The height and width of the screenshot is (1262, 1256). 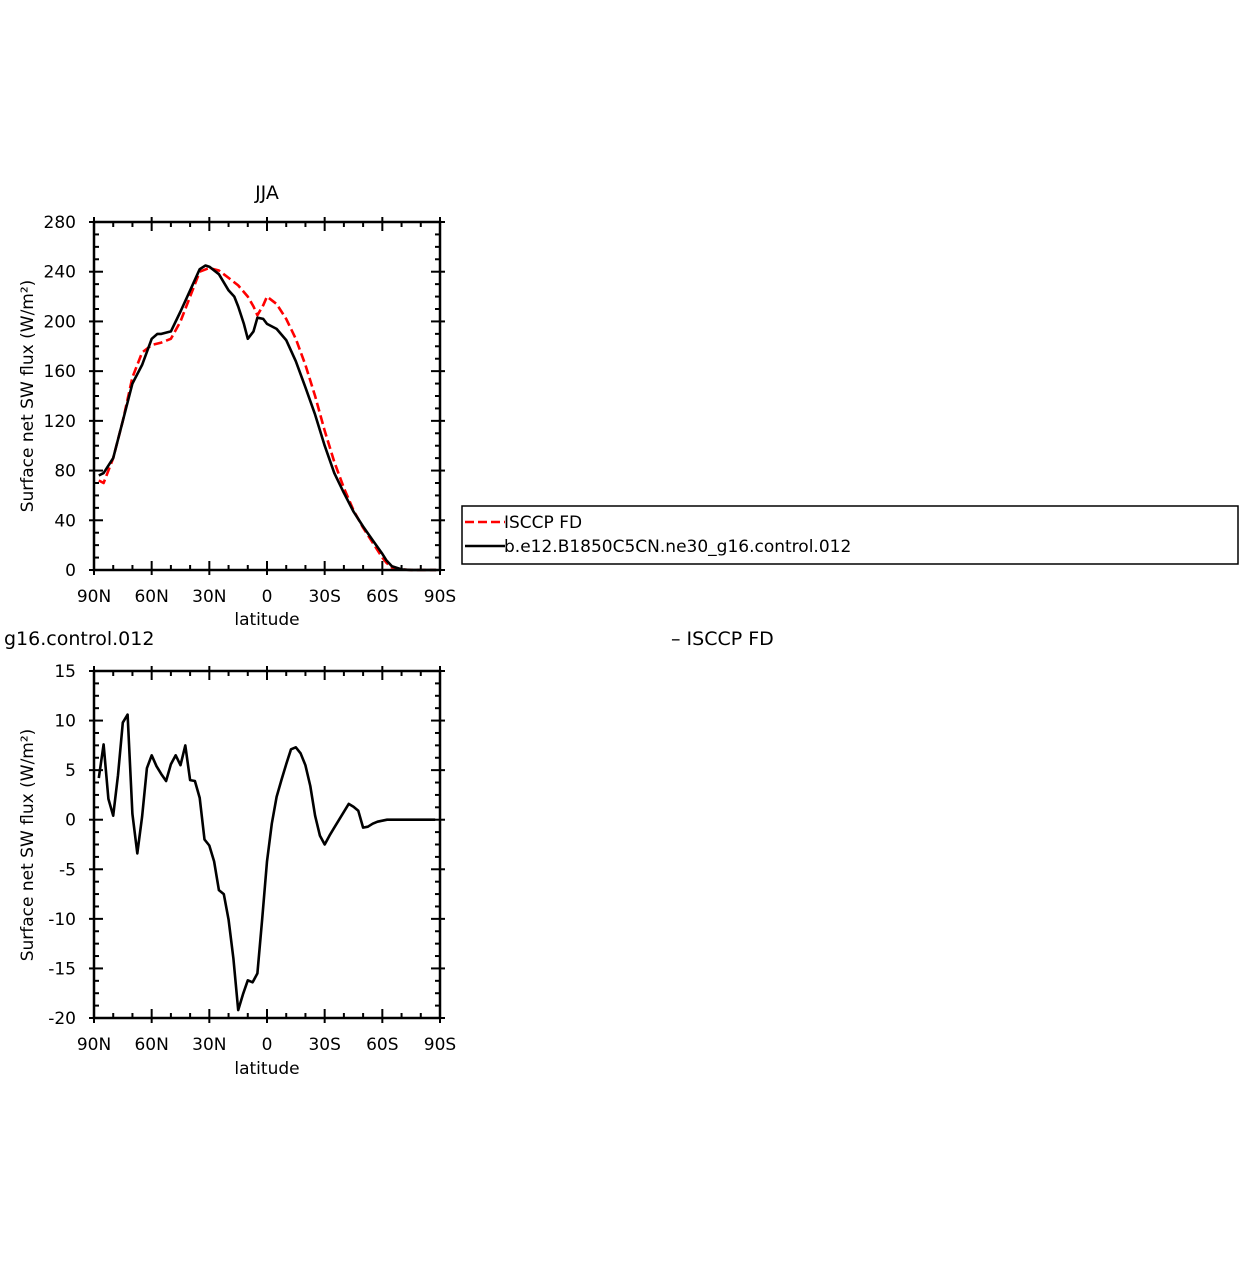 What do you see at coordinates (324, 1045) in the screenshot?
I see `bottom-x-tick-label: 30S` at bounding box center [324, 1045].